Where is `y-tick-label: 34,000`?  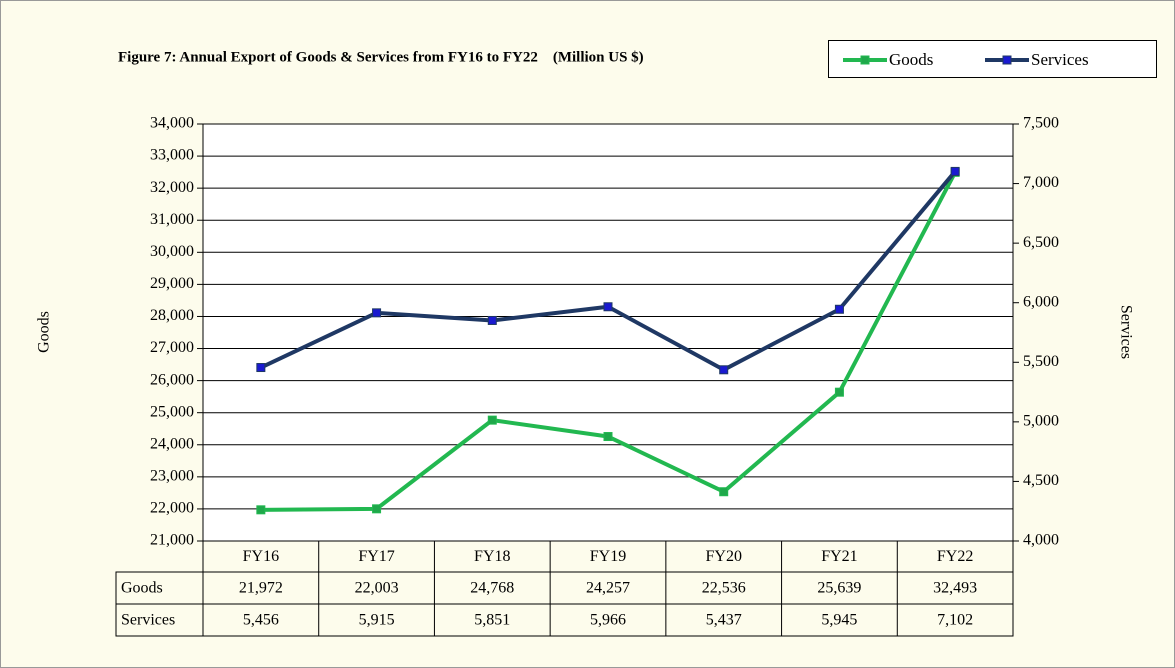 y-tick-label: 34,000 is located at coordinates (172, 123).